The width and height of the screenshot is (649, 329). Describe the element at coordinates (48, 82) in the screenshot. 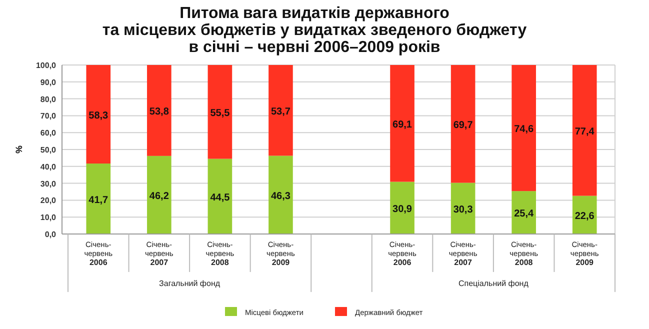

I see `y-tick-label: 90,0` at that location.